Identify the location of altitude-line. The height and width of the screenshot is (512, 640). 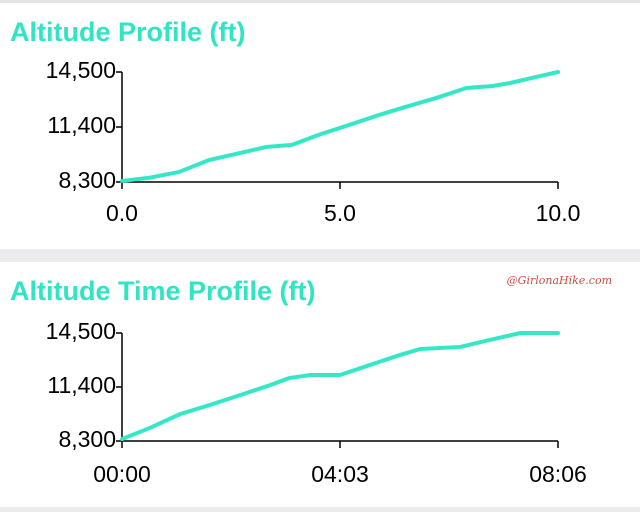
(340, 386).